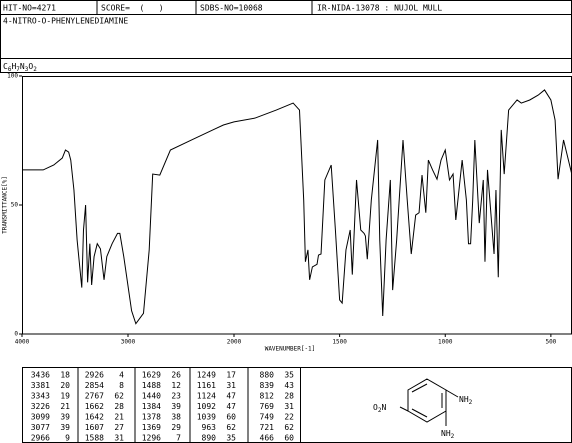 The image size is (572, 443). What do you see at coordinates (151, 406) in the screenshot?
I see `peak-wavenumber: 1384` at bounding box center [151, 406].